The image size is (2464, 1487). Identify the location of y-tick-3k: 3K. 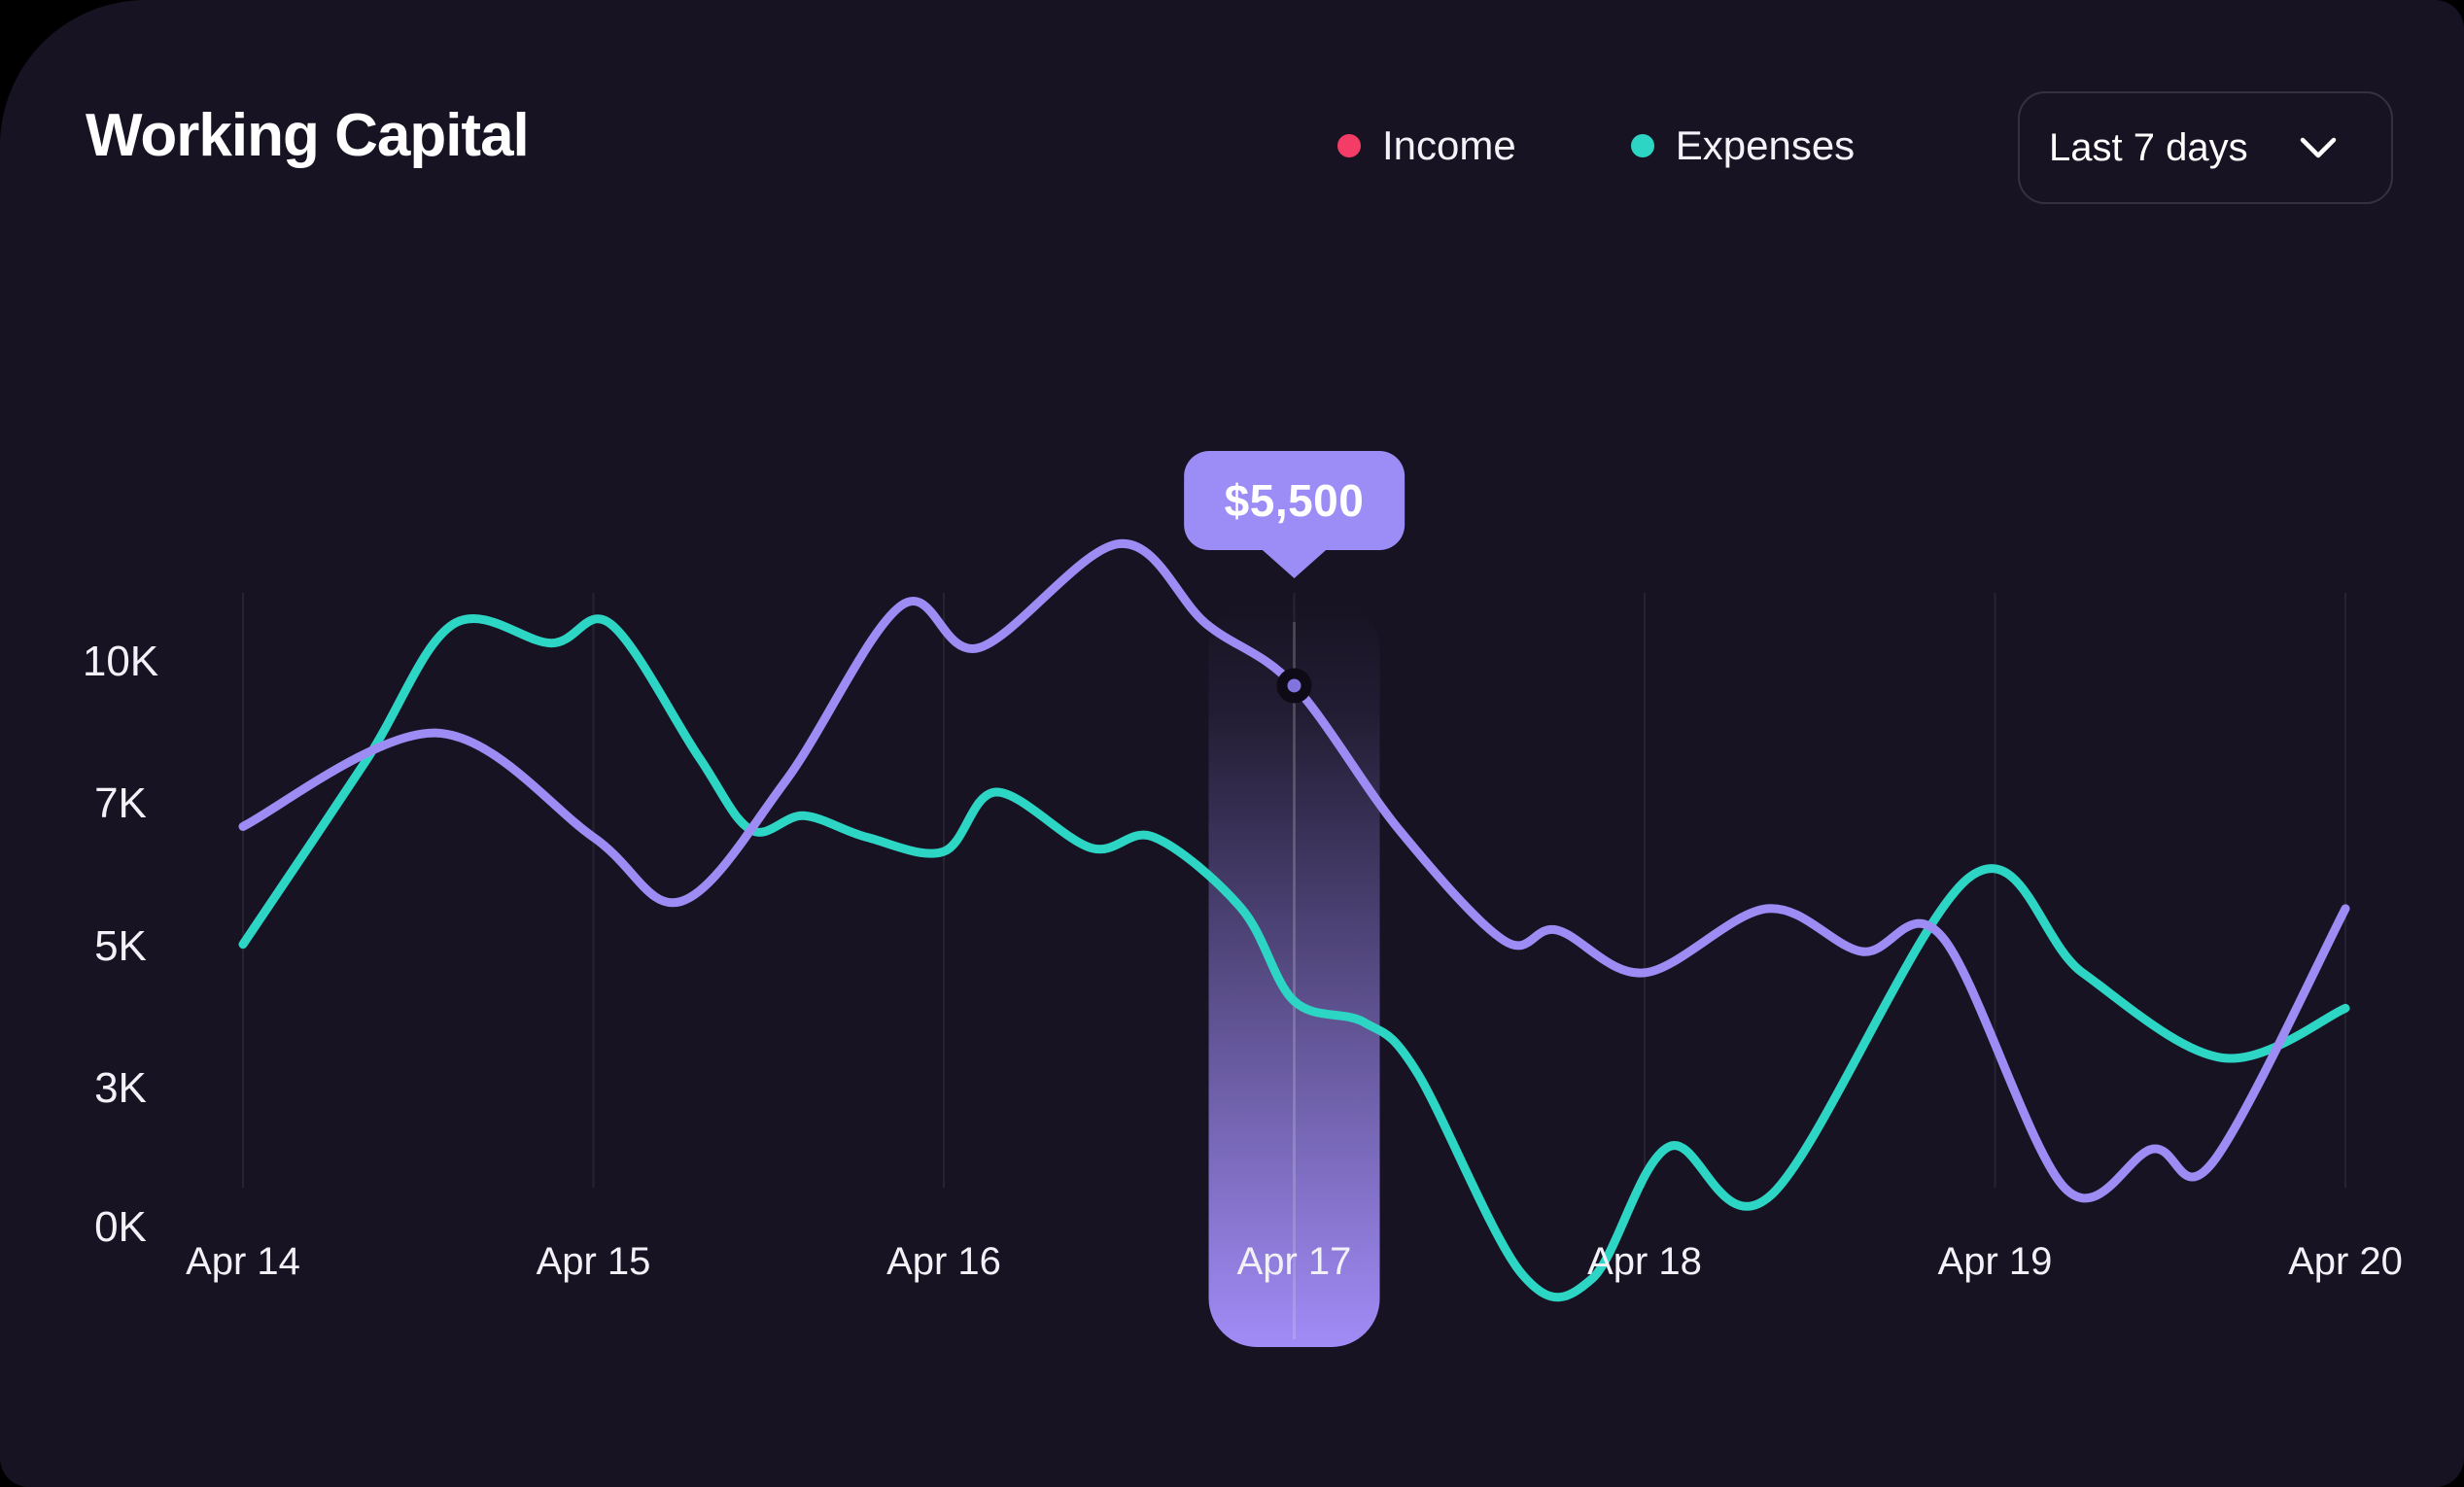
(120, 1088).